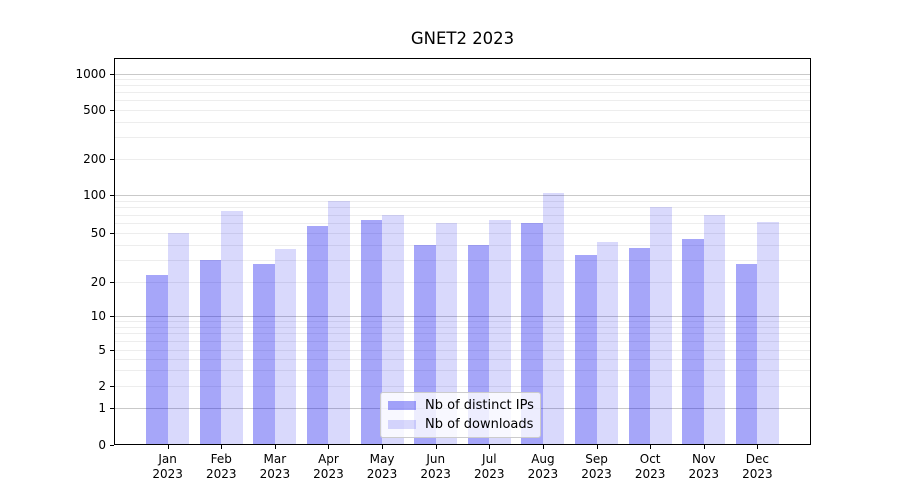 The width and height of the screenshot is (900, 500). I want to click on chart-title: GNET2 2023, so click(462, 38).